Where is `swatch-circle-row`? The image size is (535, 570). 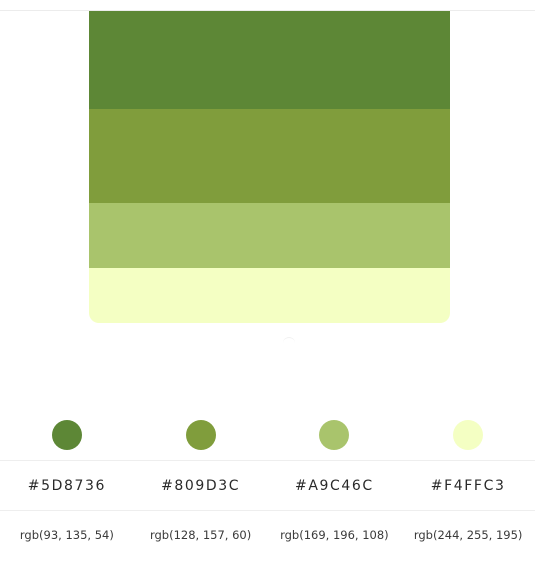
swatch-circle-row is located at coordinates (267, 435).